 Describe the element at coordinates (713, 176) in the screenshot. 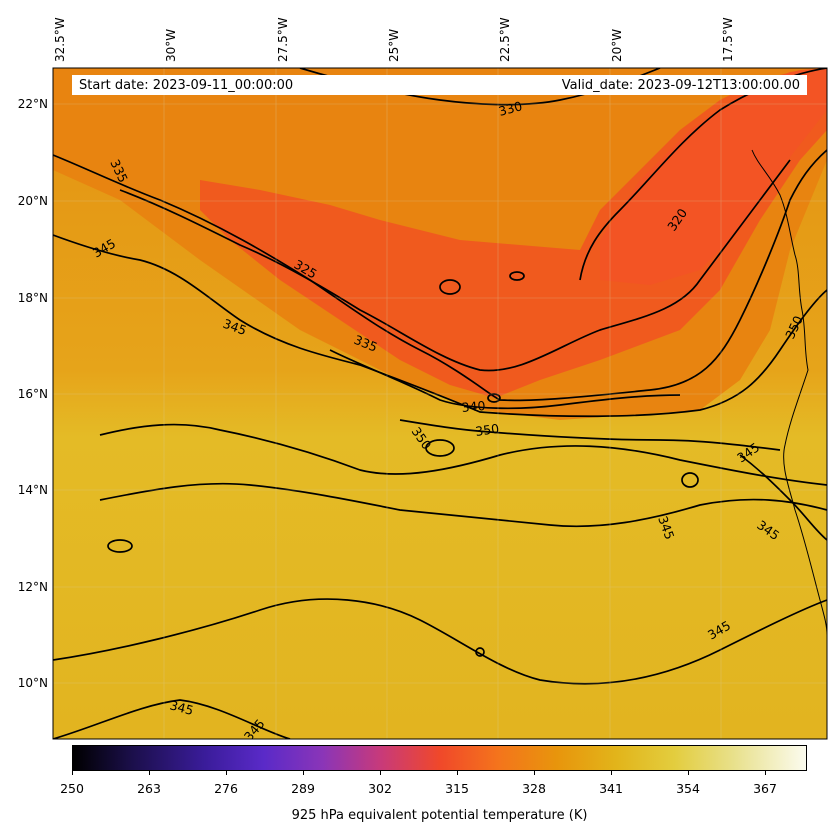

I see `warm-core-inner` at that location.